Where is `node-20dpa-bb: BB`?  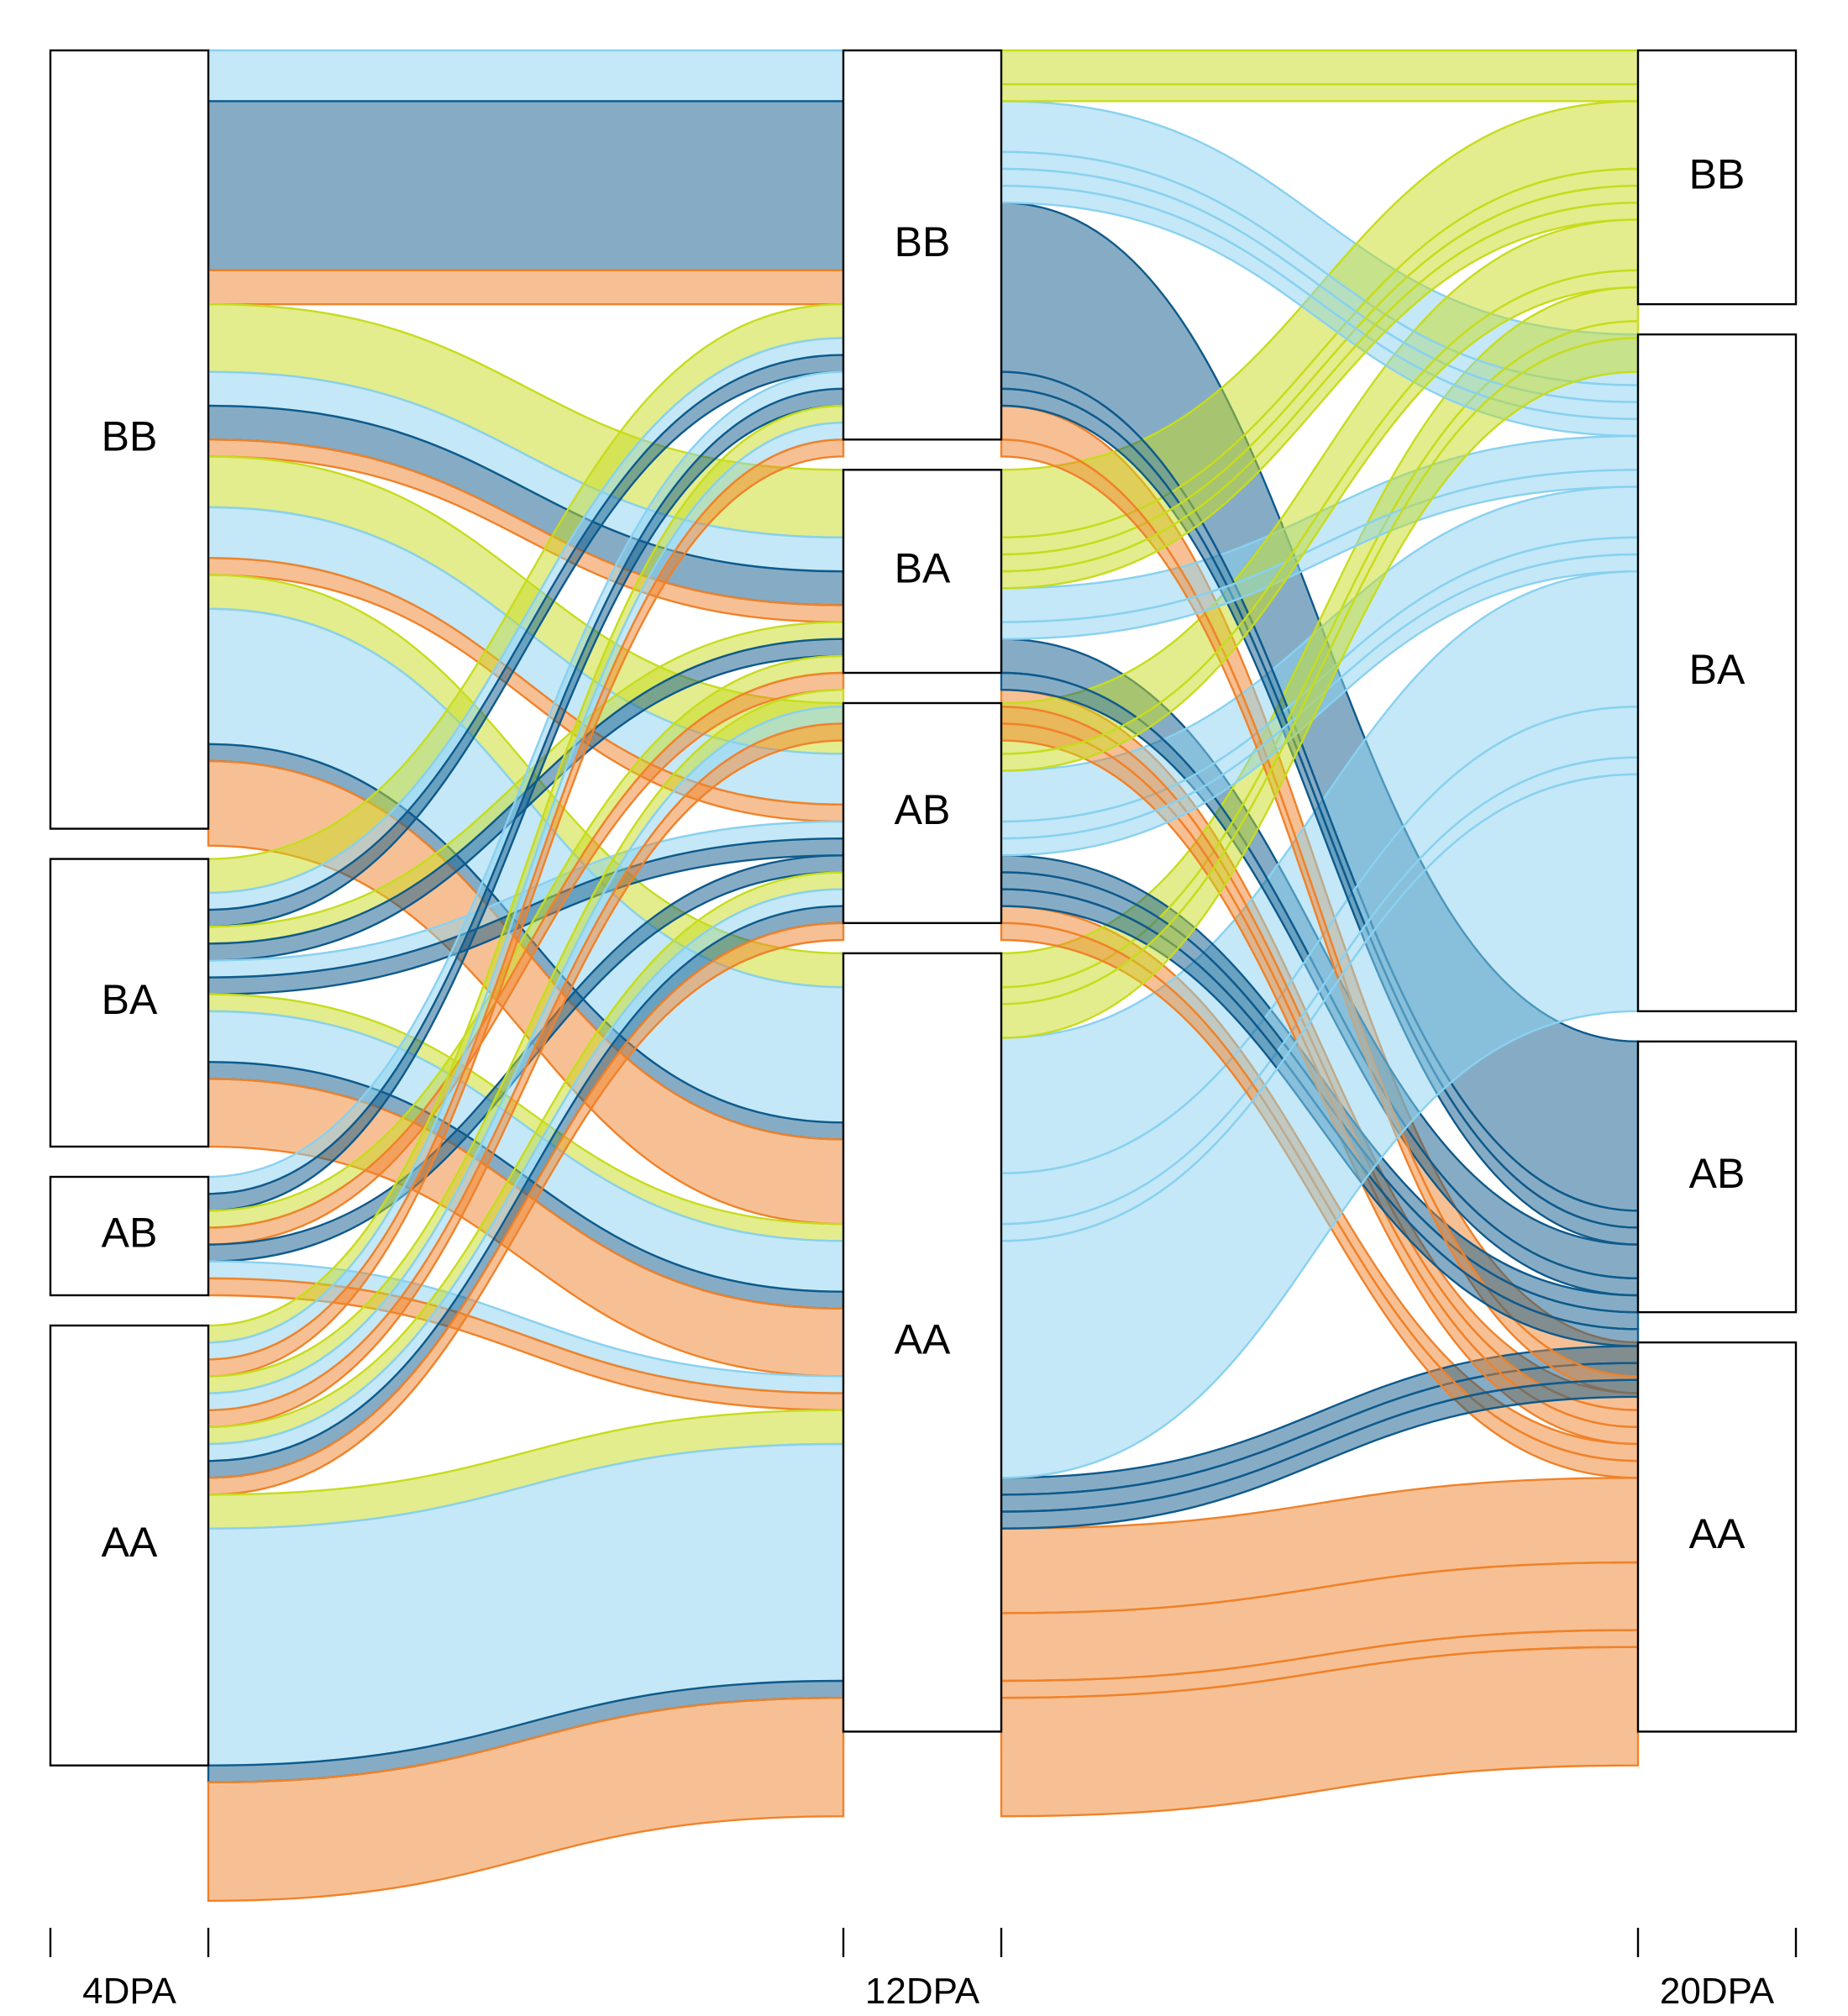
node-20dpa-bb: BB is located at coordinates (1717, 177).